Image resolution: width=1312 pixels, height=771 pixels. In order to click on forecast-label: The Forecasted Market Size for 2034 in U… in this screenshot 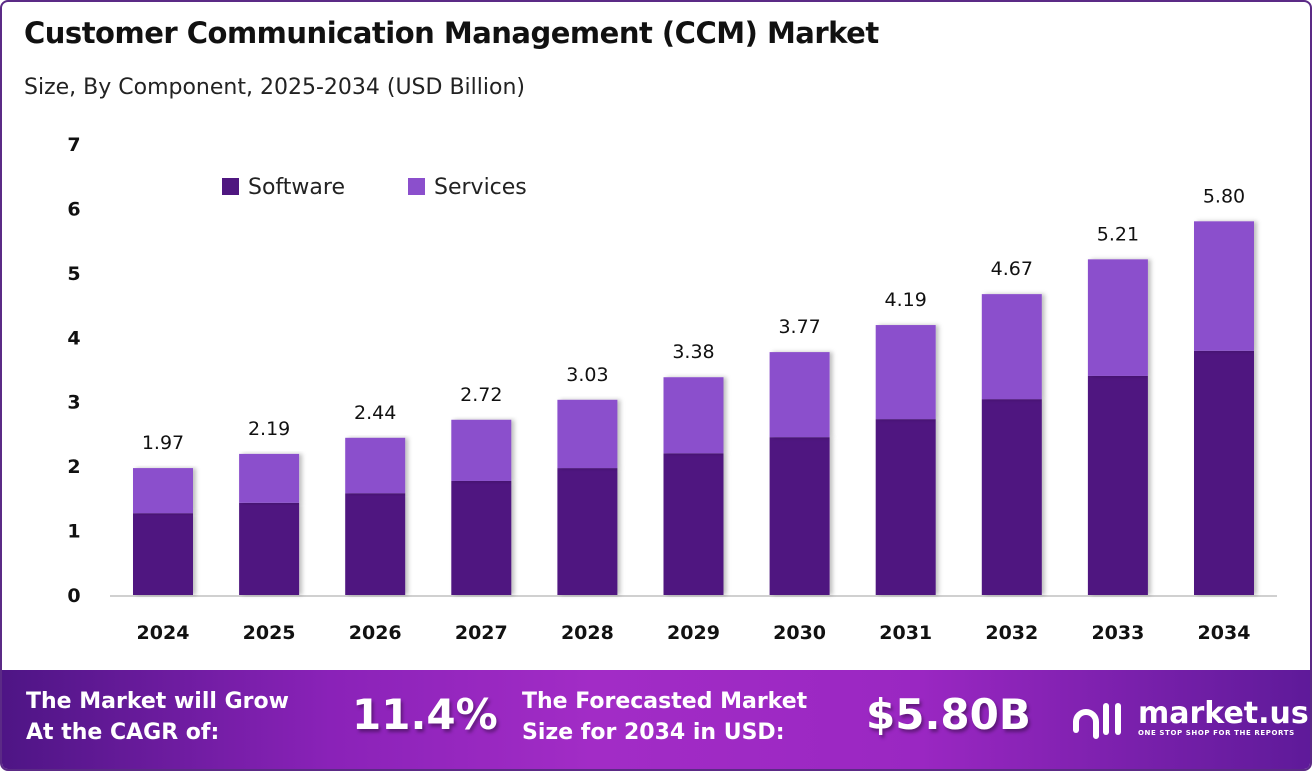, I will do `click(664, 717)`.